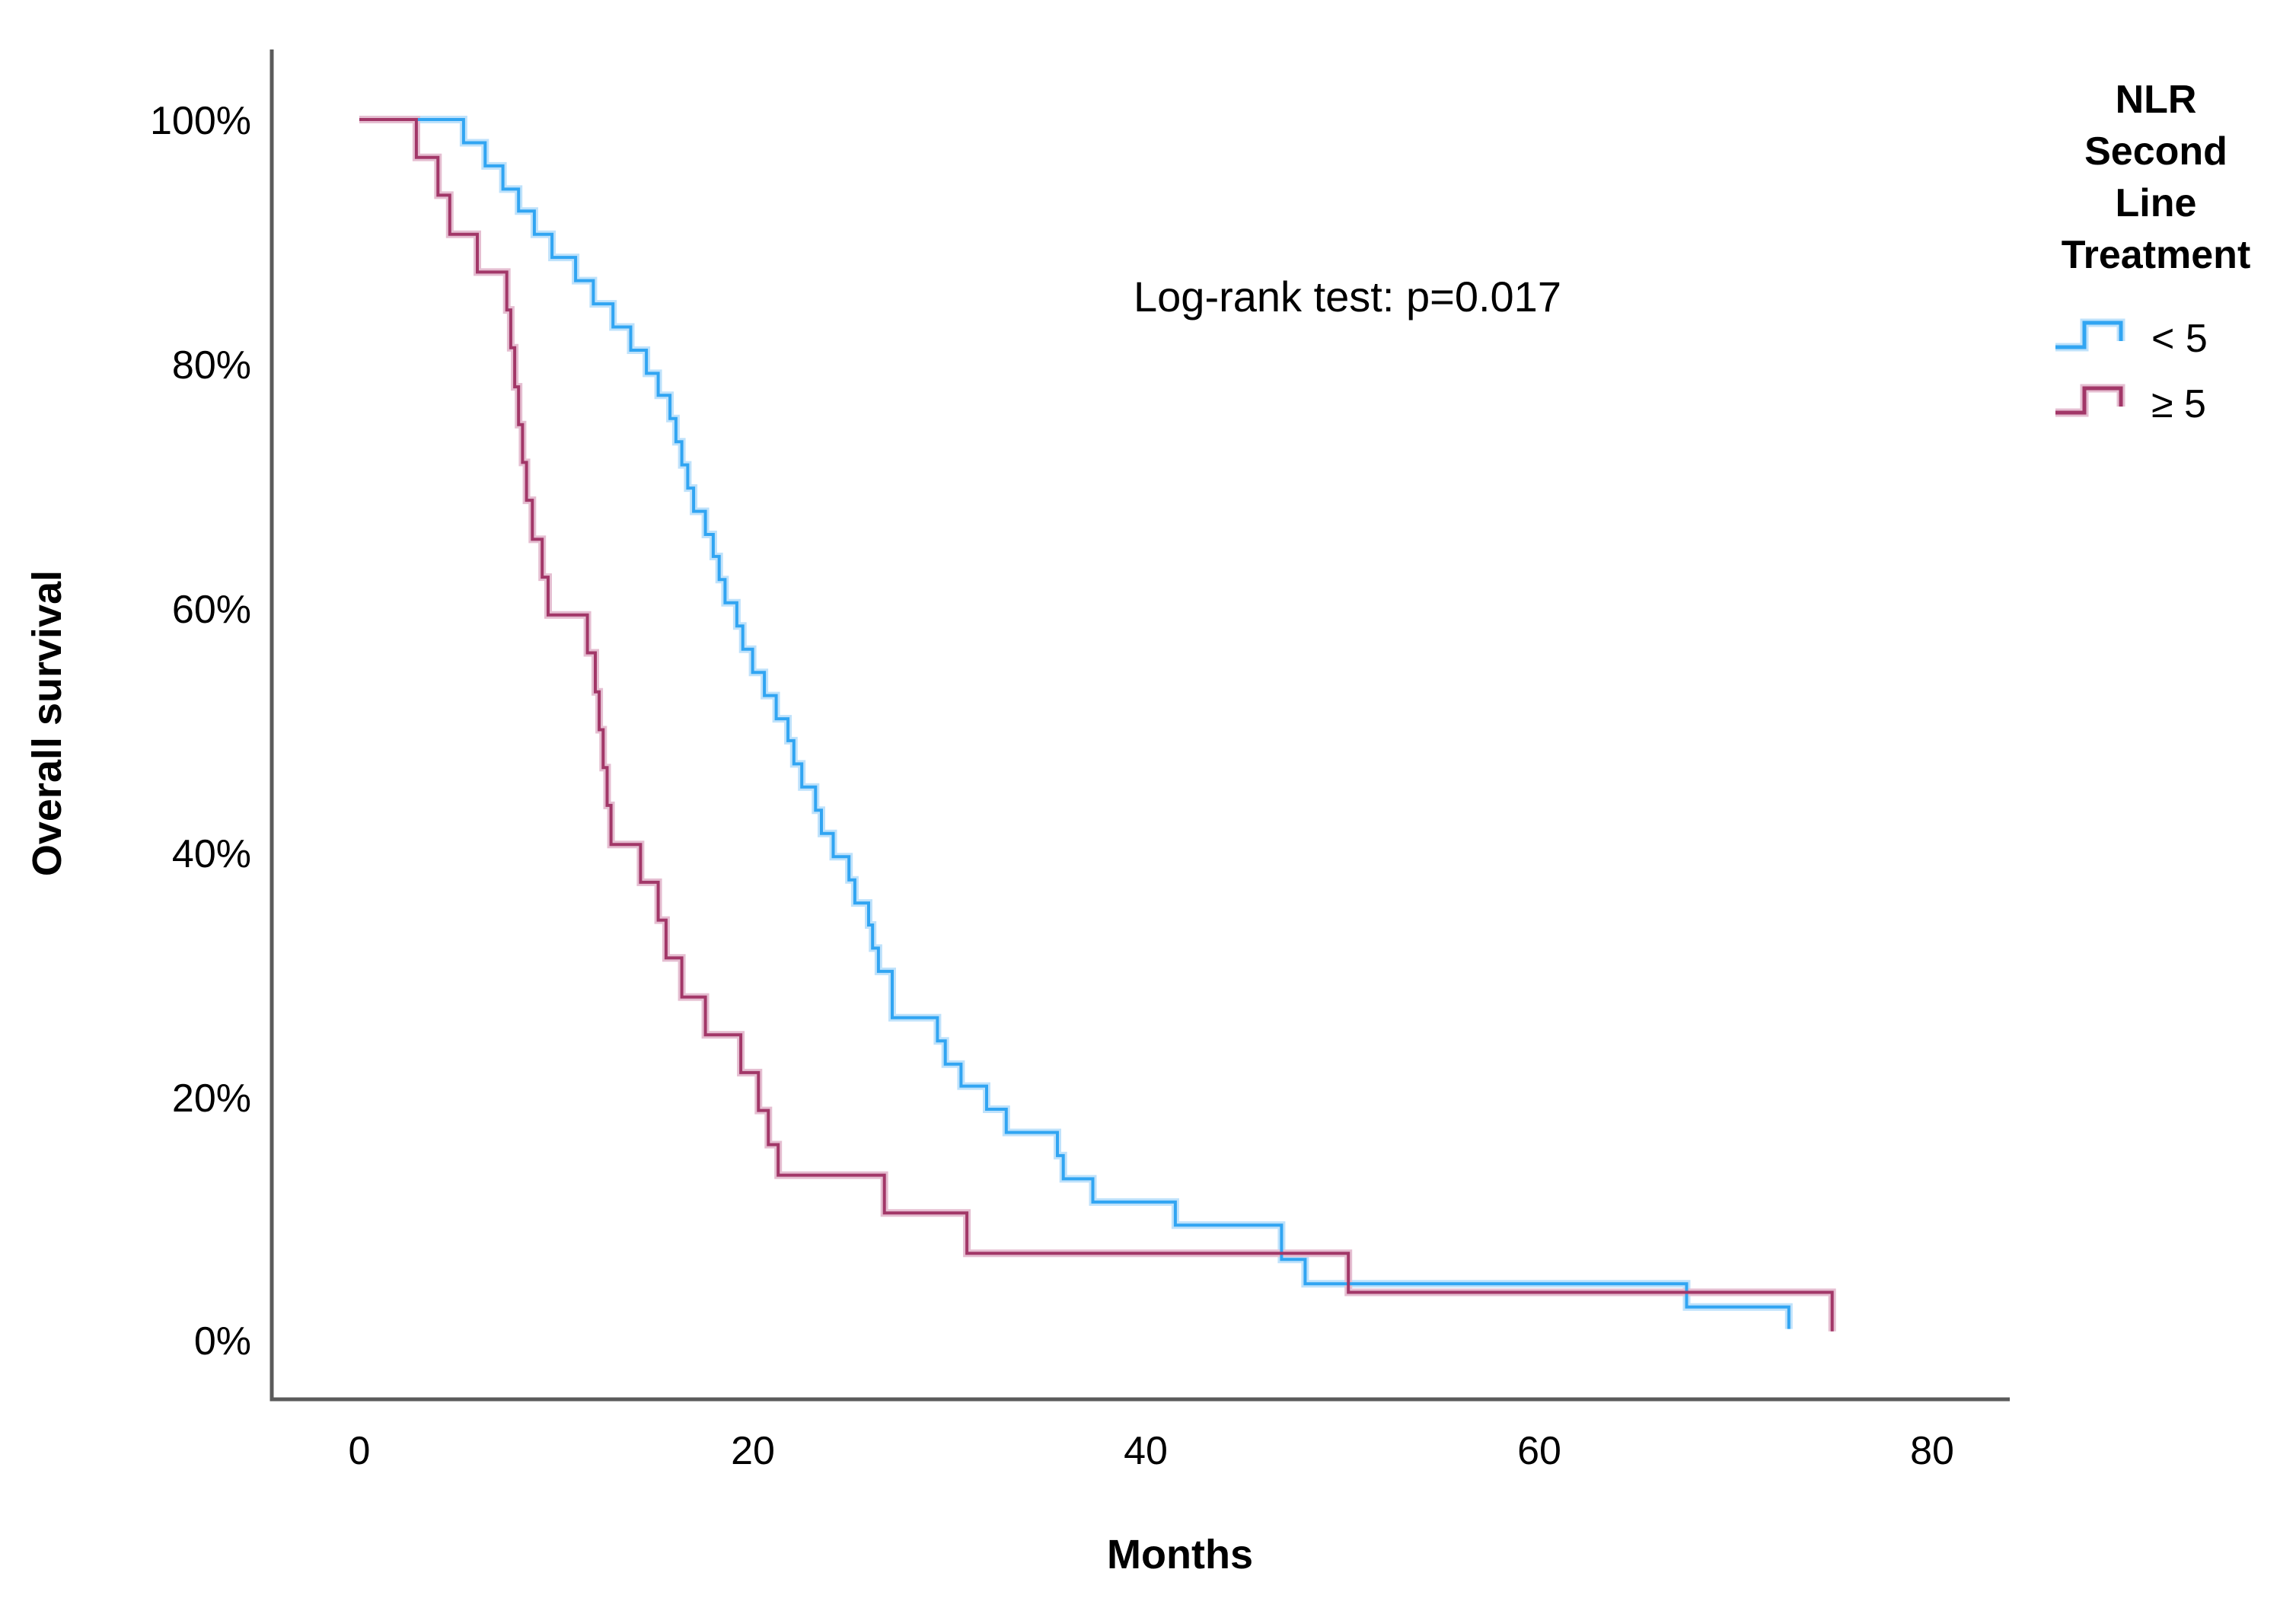  Describe the element at coordinates (2156, 255) in the screenshot. I see `legend-title-line-4: Treatment` at that location.